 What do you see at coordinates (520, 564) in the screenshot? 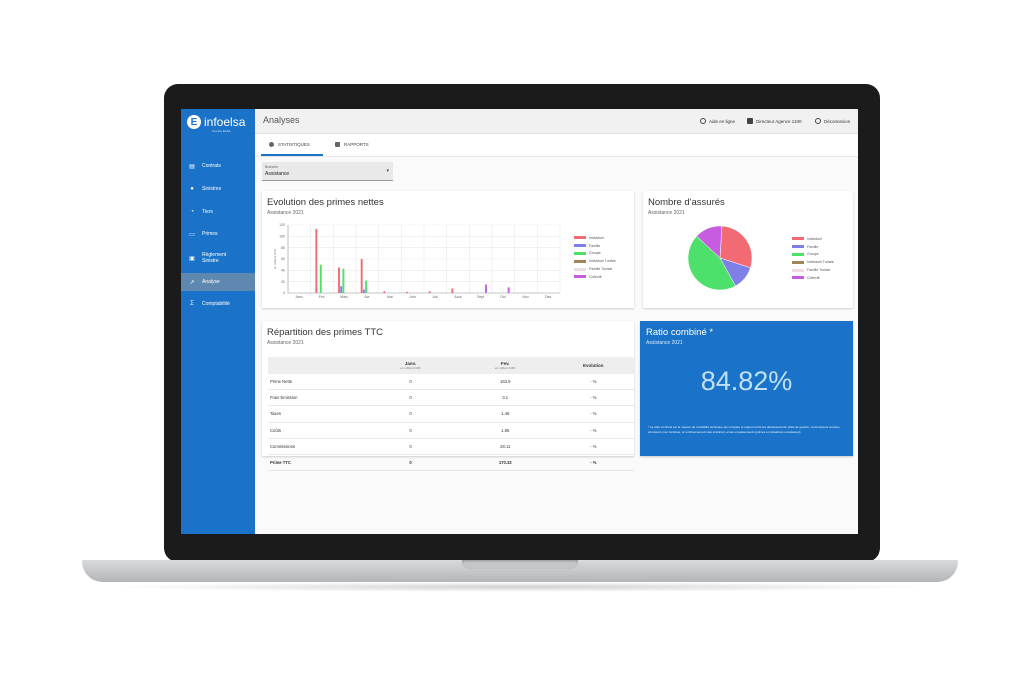
I see `laptop-notch` at bounding box center [520, 564].